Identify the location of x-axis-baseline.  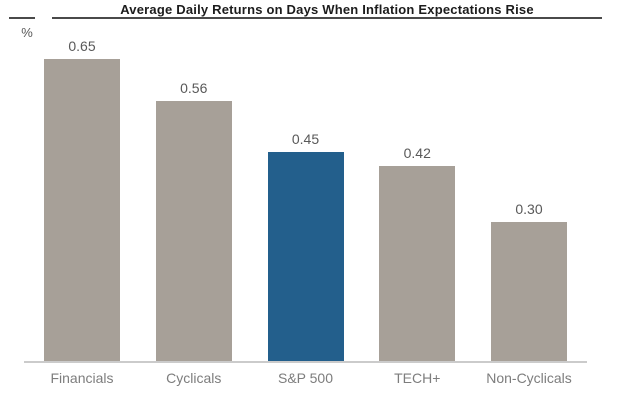
(305, 362).